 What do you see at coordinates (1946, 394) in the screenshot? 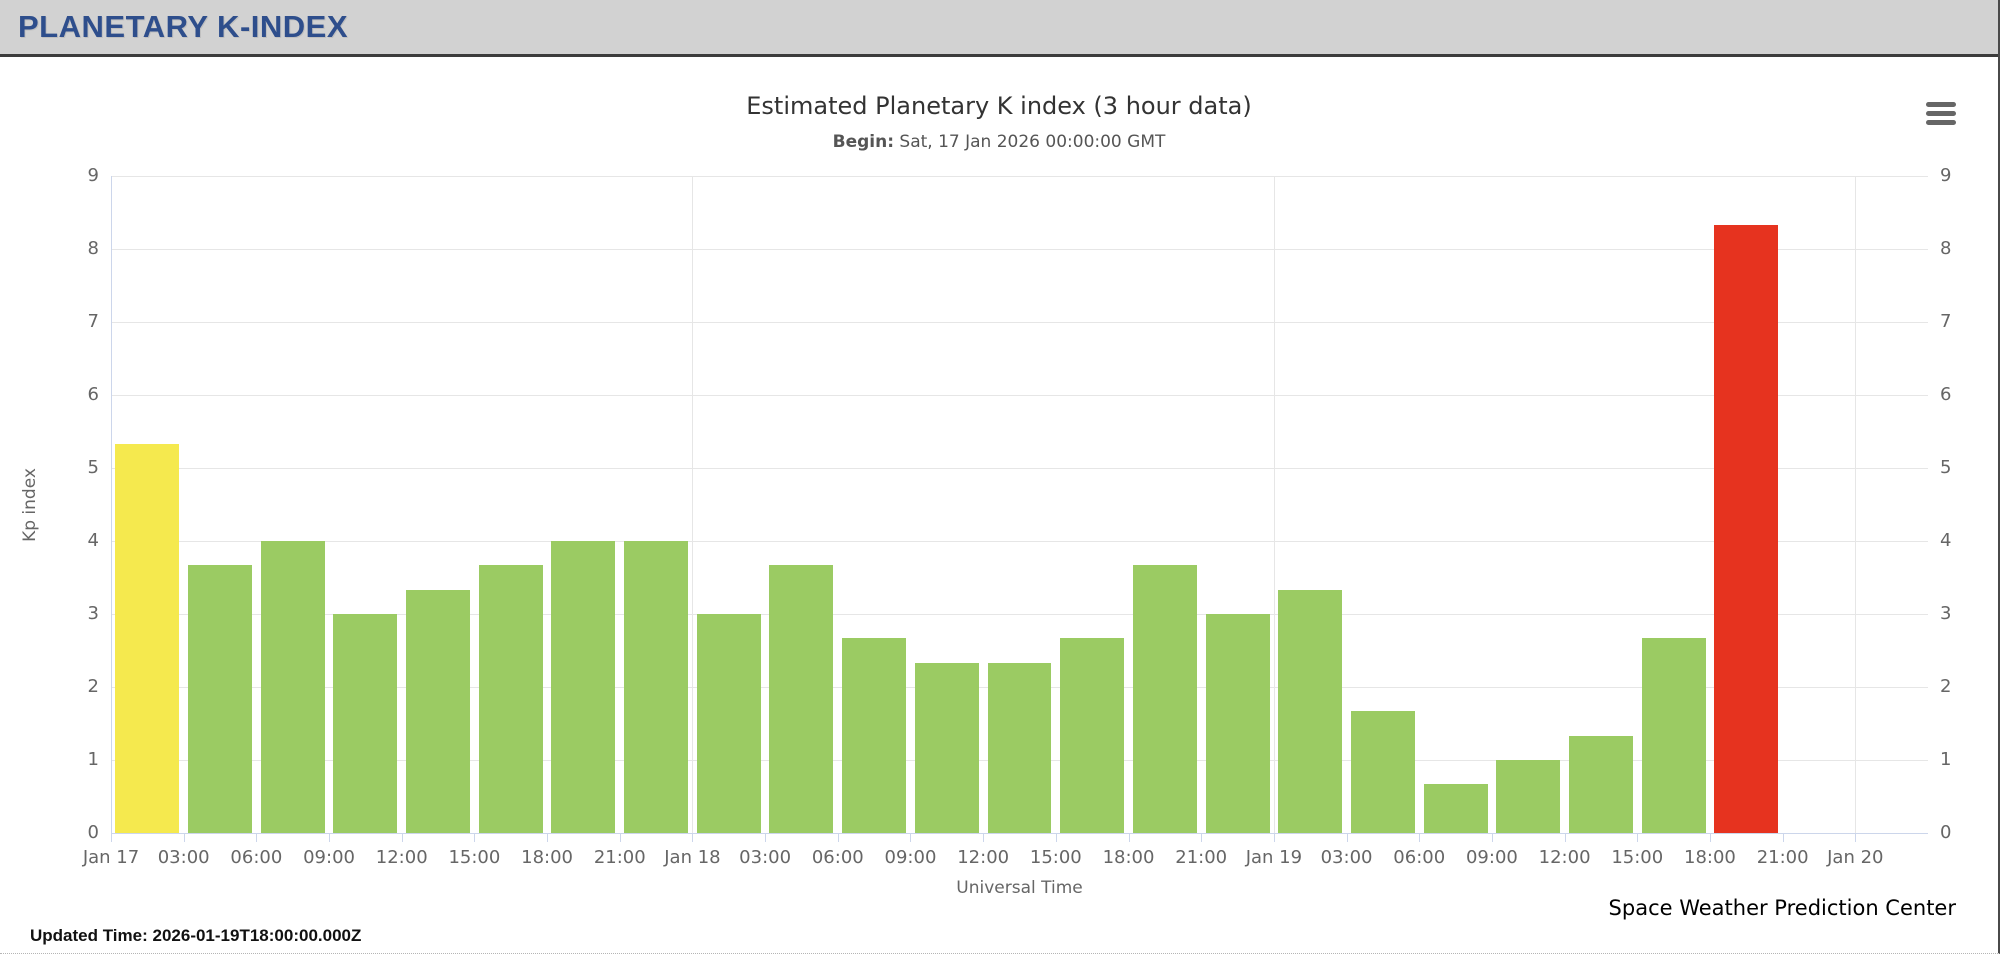
I see `y-axis-tick-label-right: 6` at bounding box center [1946, 394].